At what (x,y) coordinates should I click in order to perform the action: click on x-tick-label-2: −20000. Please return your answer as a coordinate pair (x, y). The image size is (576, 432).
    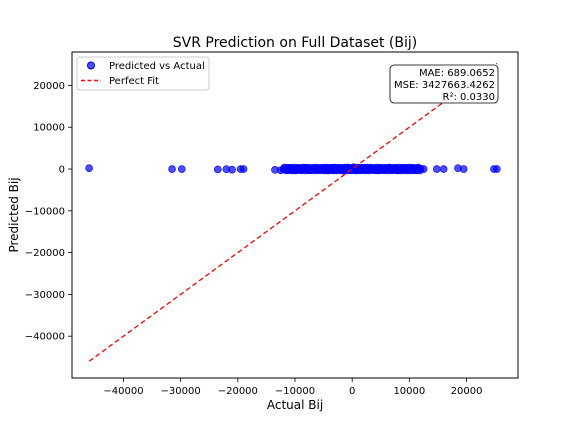
    Looking at the image, I should click on (238, 391).